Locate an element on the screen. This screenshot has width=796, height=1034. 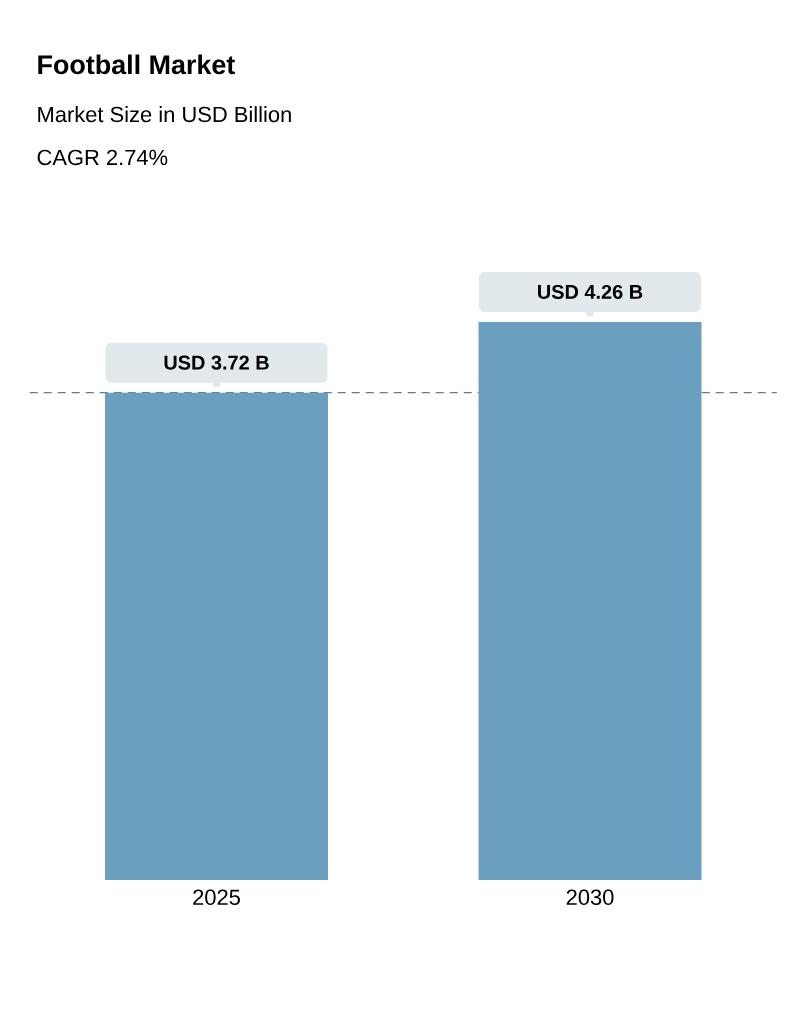
data-label: USD 3.72 B is located at coordinates (216, 362).